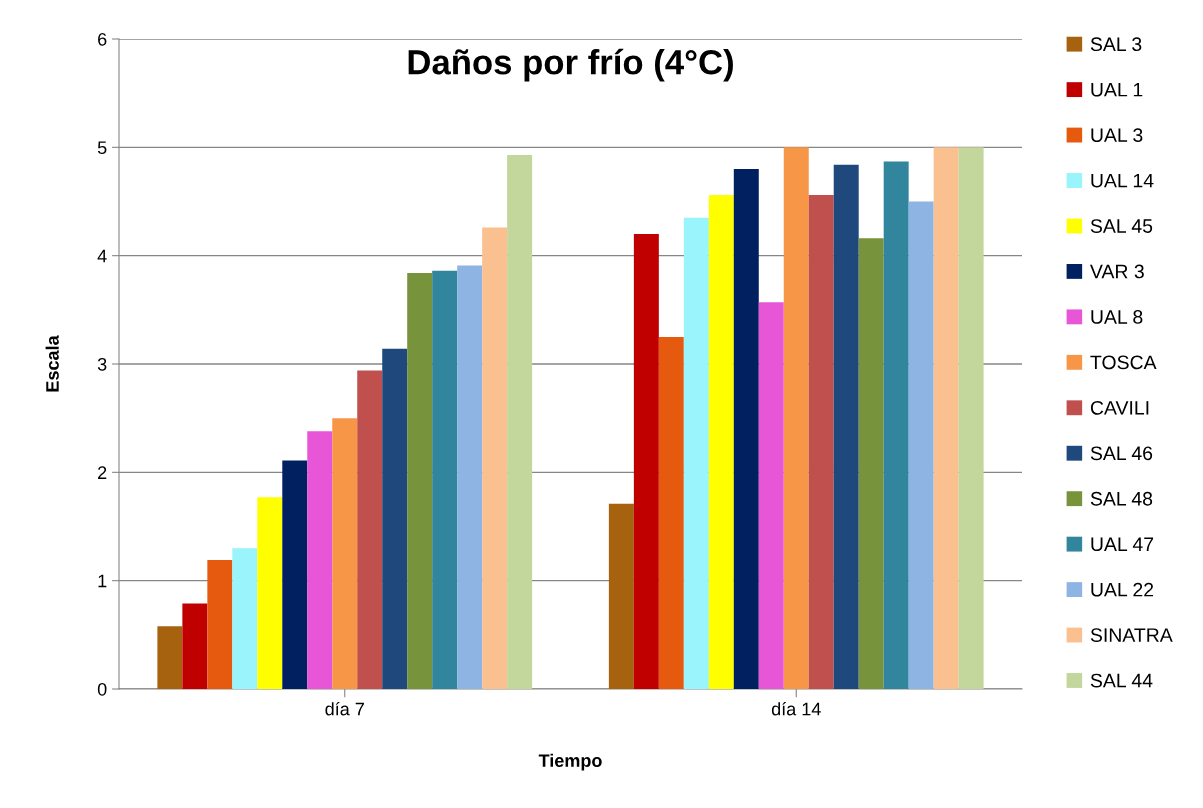  I want to click on legend-label: CAVILI, so click(1119, 407).